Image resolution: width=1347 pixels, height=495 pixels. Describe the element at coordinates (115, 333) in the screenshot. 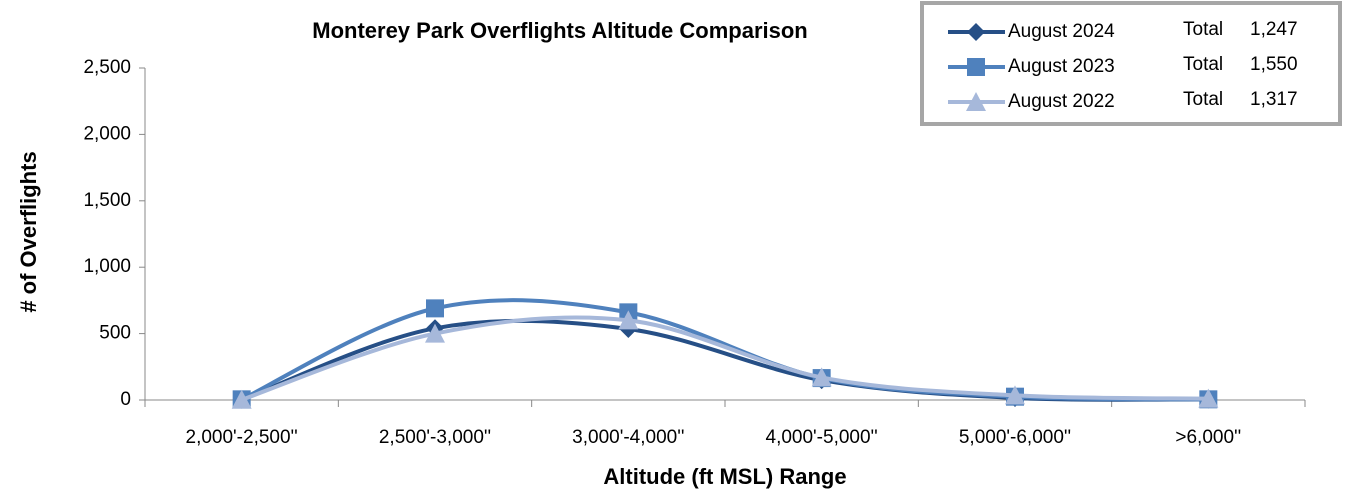

I see `y-tick-label: 500` at that location.